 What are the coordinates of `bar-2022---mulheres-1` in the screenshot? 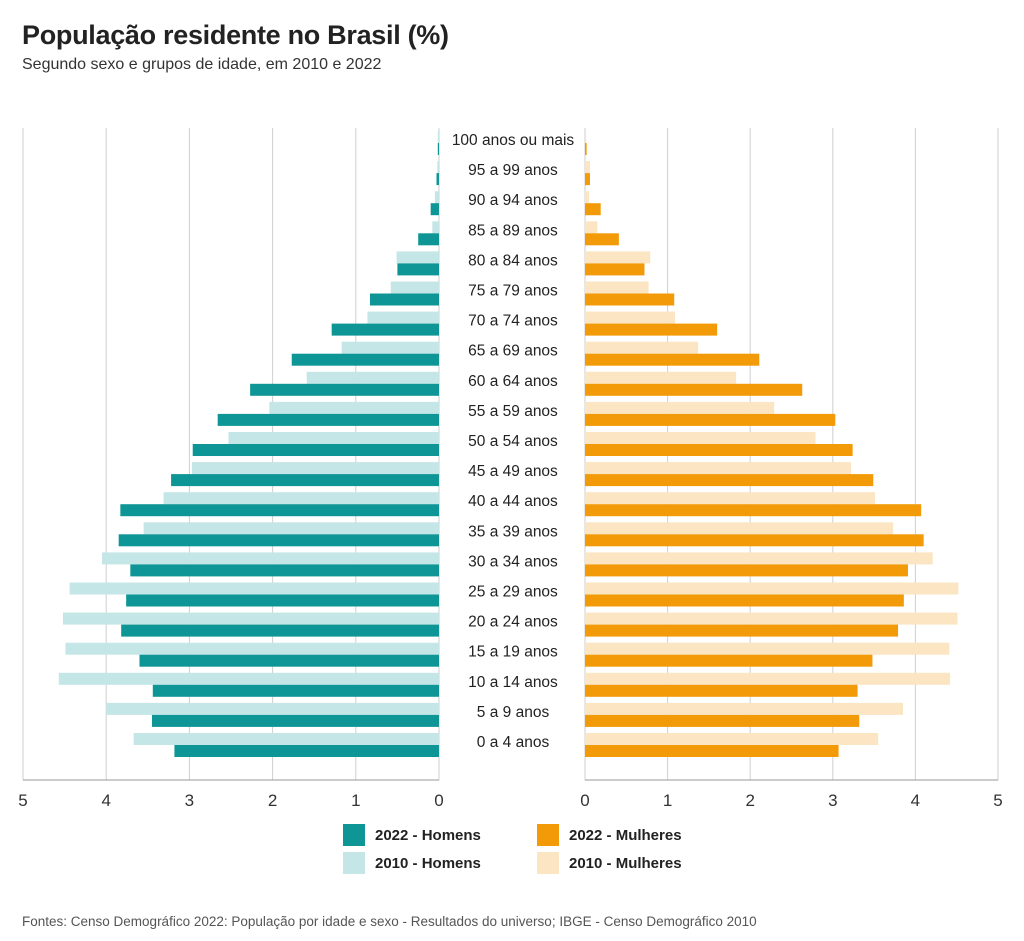 It's located at (587, 179).